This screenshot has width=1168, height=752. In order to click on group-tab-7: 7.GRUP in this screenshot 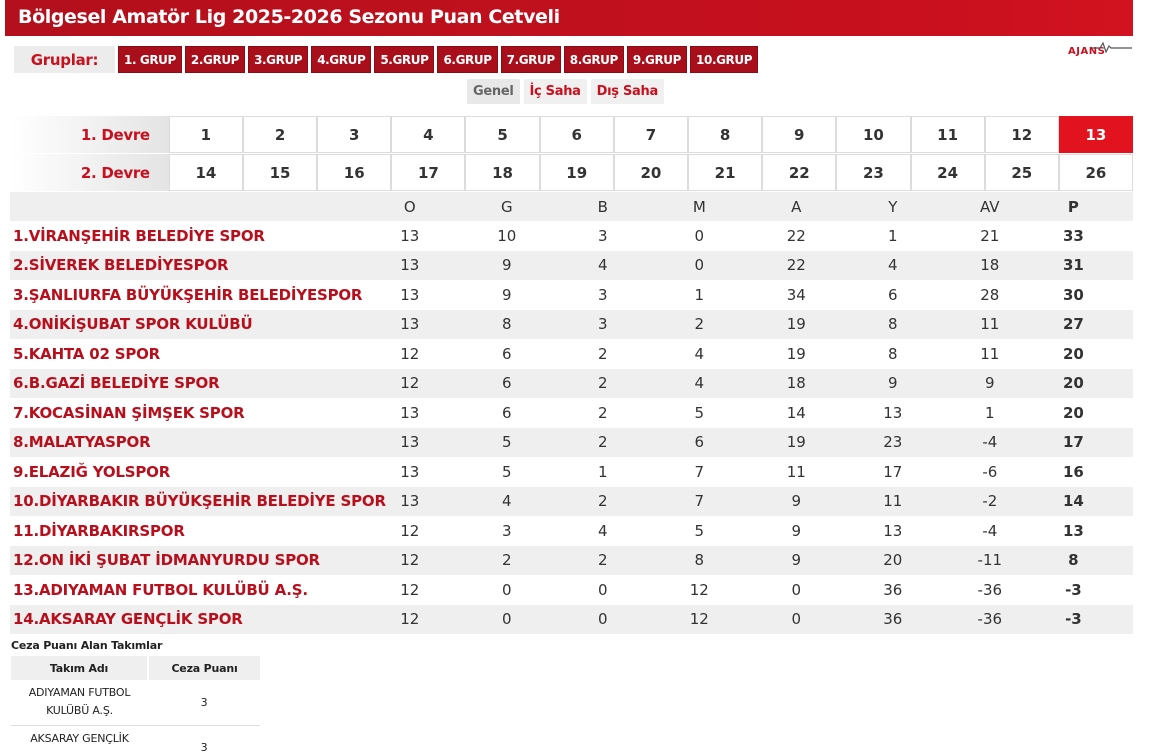, I will do `click(530, 59)`.